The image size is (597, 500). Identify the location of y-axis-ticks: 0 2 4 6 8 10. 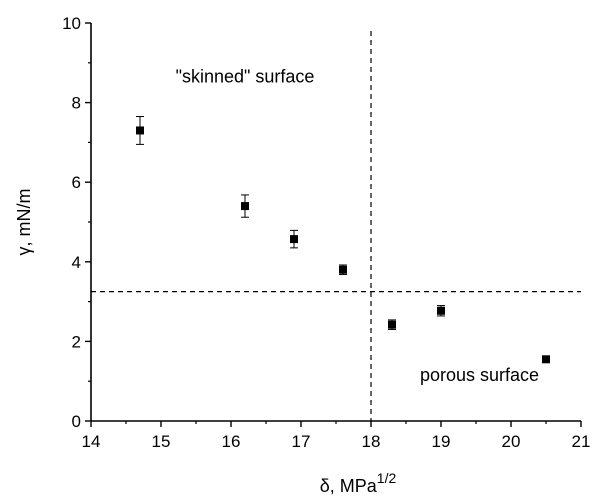
(76, 222).